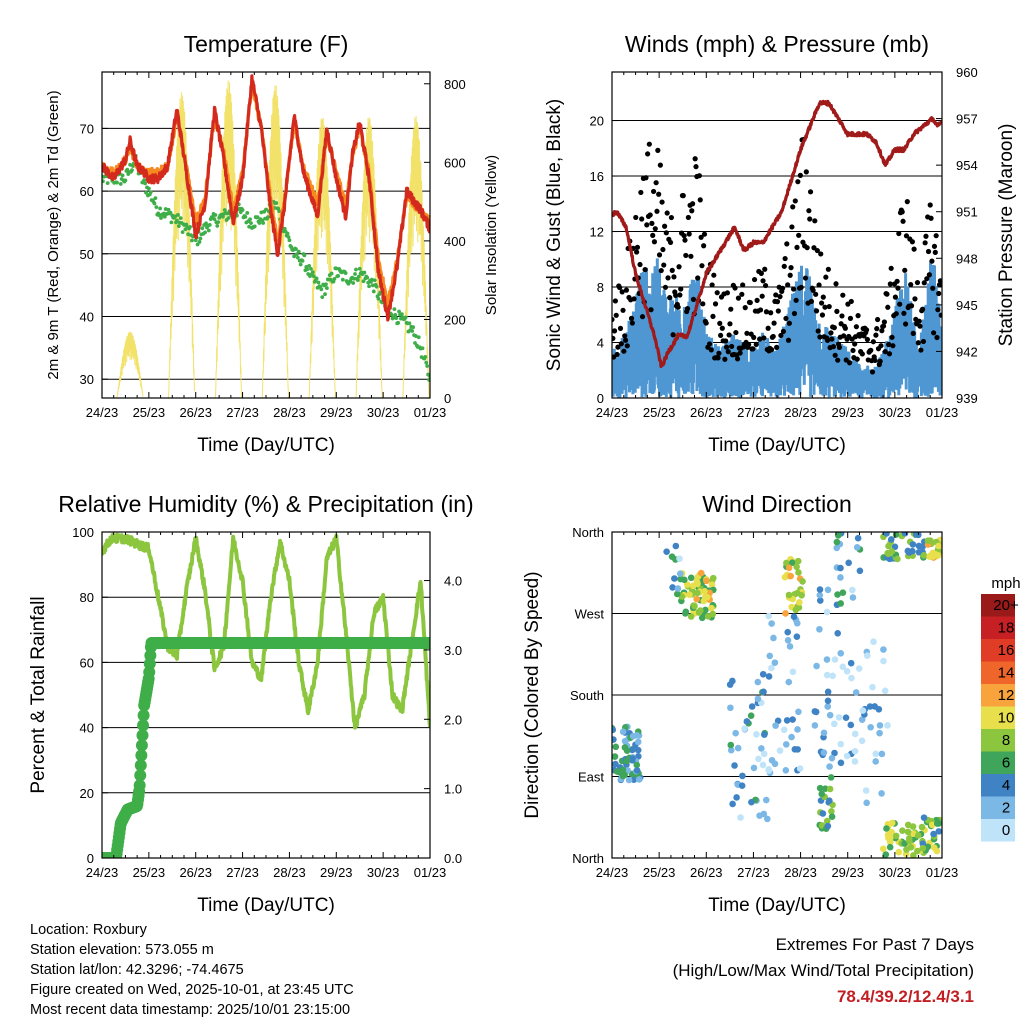 Image resolution: width=1024 pixels, height=1024 pixels. Describe the element at coordinates (600, 287) in the screenshot. I see `y-tick-label: 8` at that location.